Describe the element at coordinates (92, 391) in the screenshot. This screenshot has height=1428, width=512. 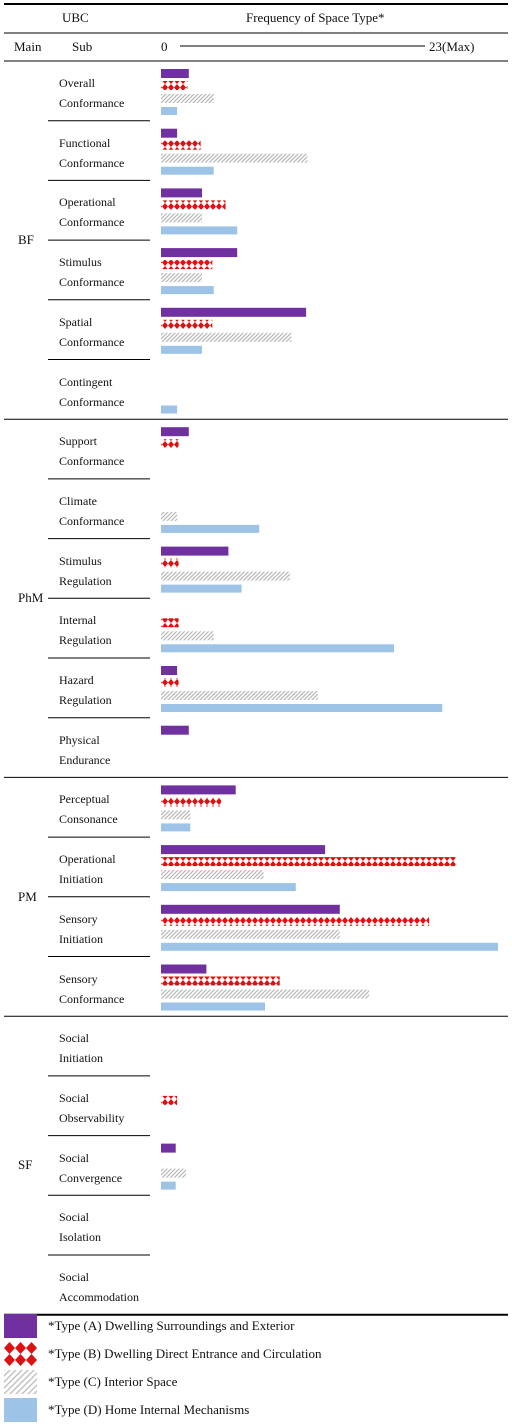
I see `sub-category-label: Contingent Conformance` at that location.